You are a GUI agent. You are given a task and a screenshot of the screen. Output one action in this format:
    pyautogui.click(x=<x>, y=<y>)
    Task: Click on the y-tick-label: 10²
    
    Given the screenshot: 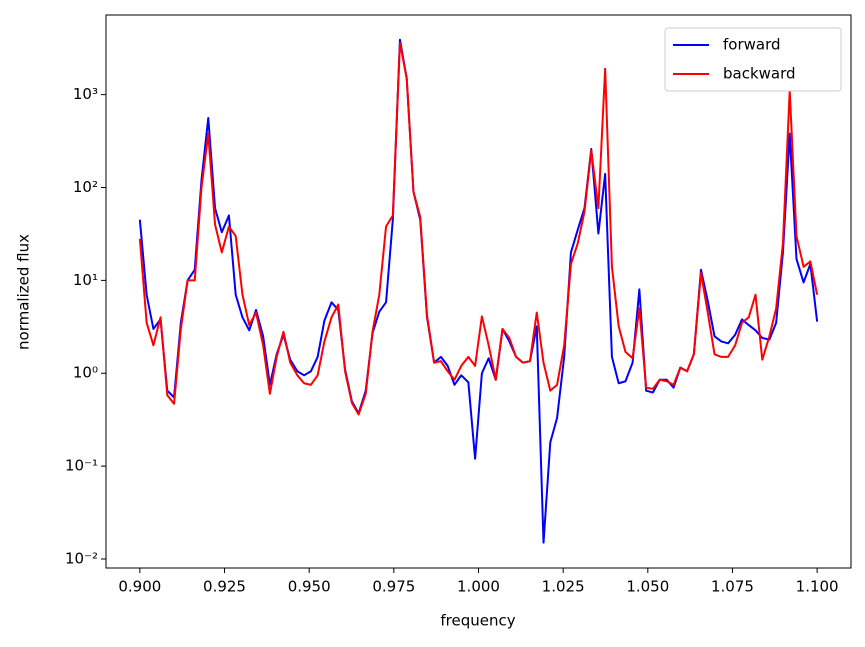 What is the action you would take?
    pyautogui.click(x=85, y=187)
    